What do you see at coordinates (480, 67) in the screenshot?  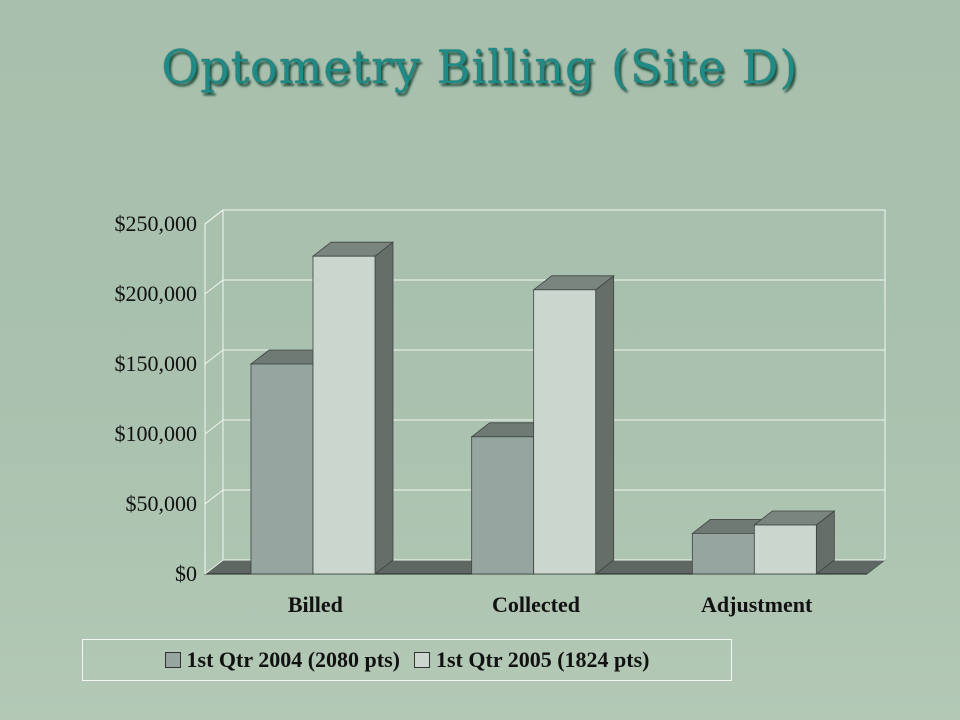 I see `slide-title: Optometry Billing (Site D)` at bounding box center [480, 67].